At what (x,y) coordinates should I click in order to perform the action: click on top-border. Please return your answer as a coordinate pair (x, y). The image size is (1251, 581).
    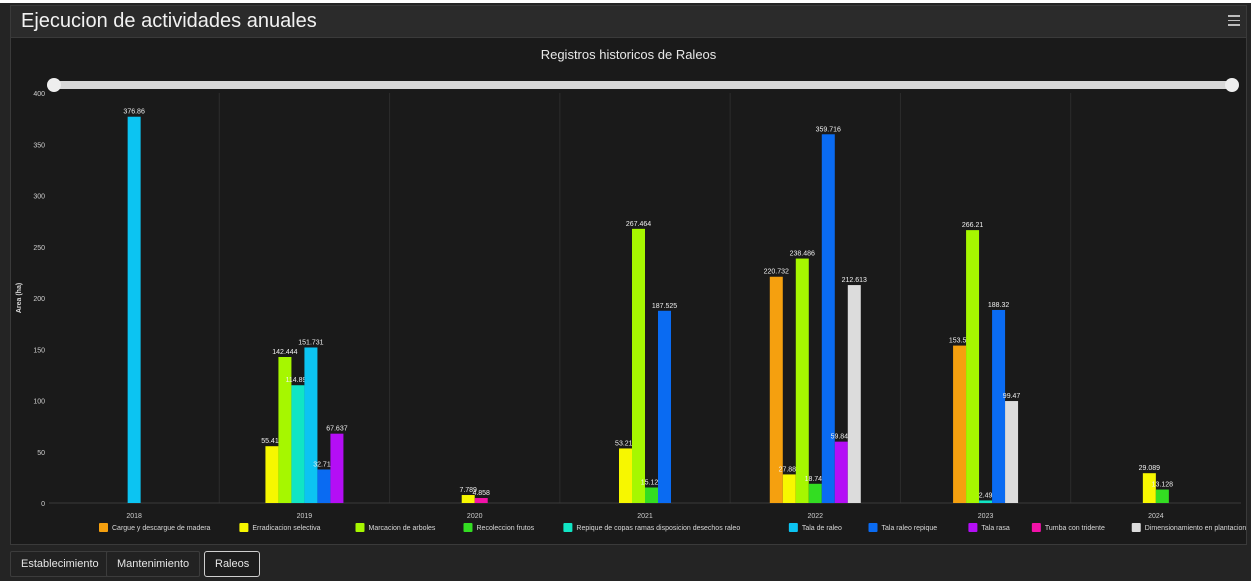
    Looking at the image, I should click on (625, 1).